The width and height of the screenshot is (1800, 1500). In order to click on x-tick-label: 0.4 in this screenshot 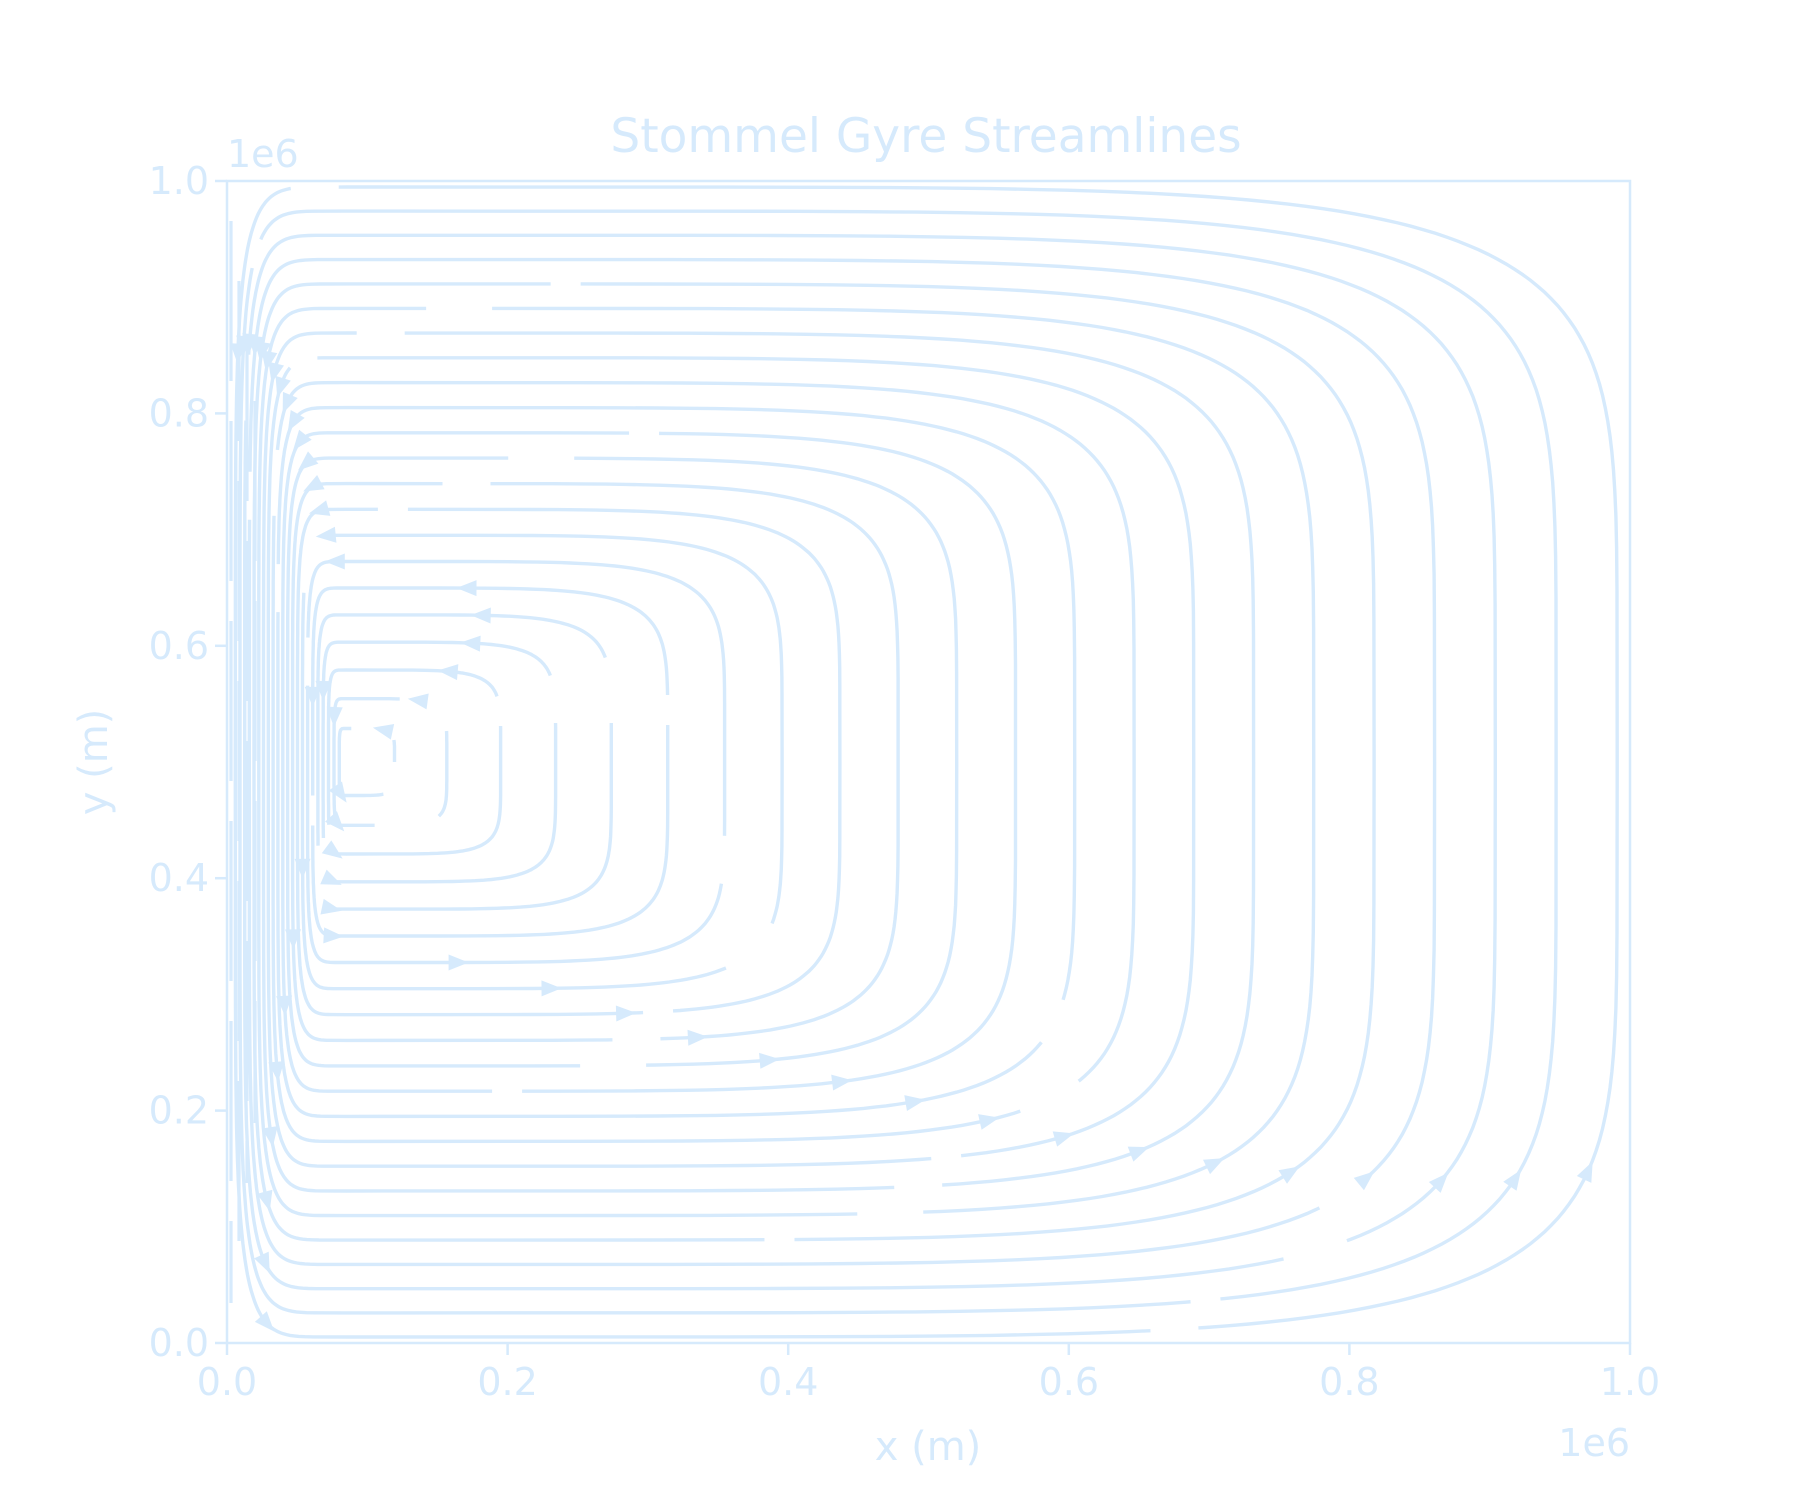, I will do `click(788, 1382)`.